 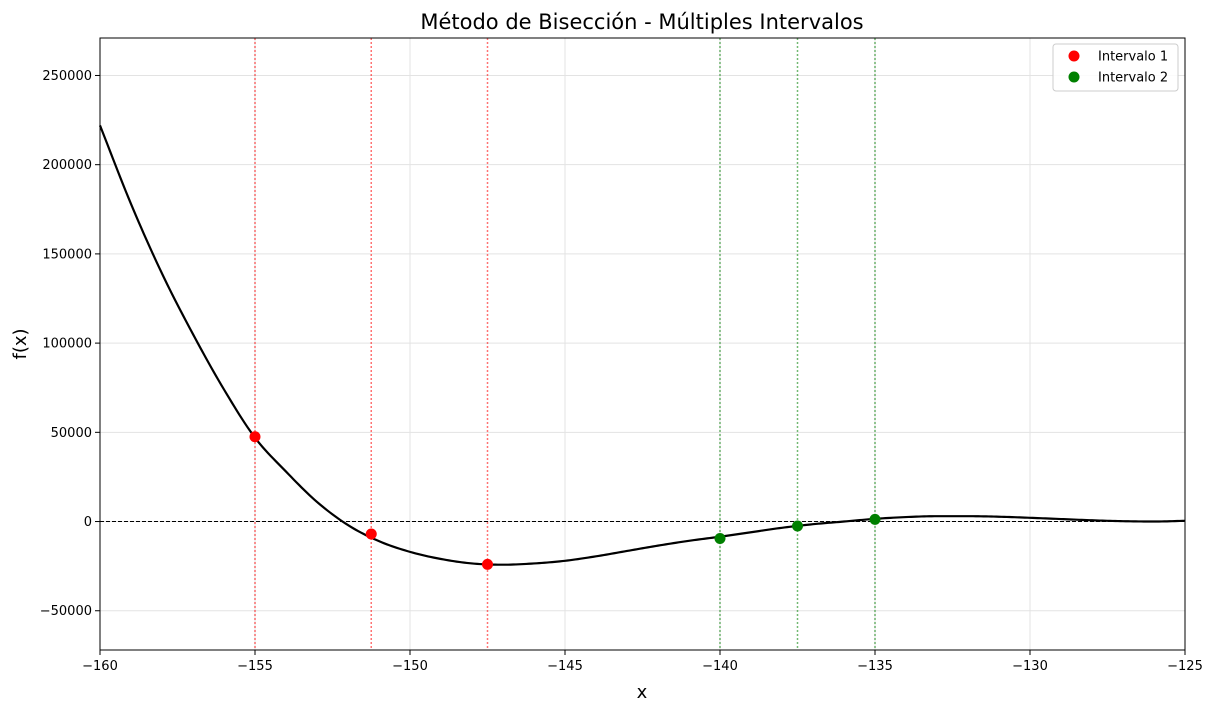 I want to click on y-tick-label: 0, so click(x=88, y=522).